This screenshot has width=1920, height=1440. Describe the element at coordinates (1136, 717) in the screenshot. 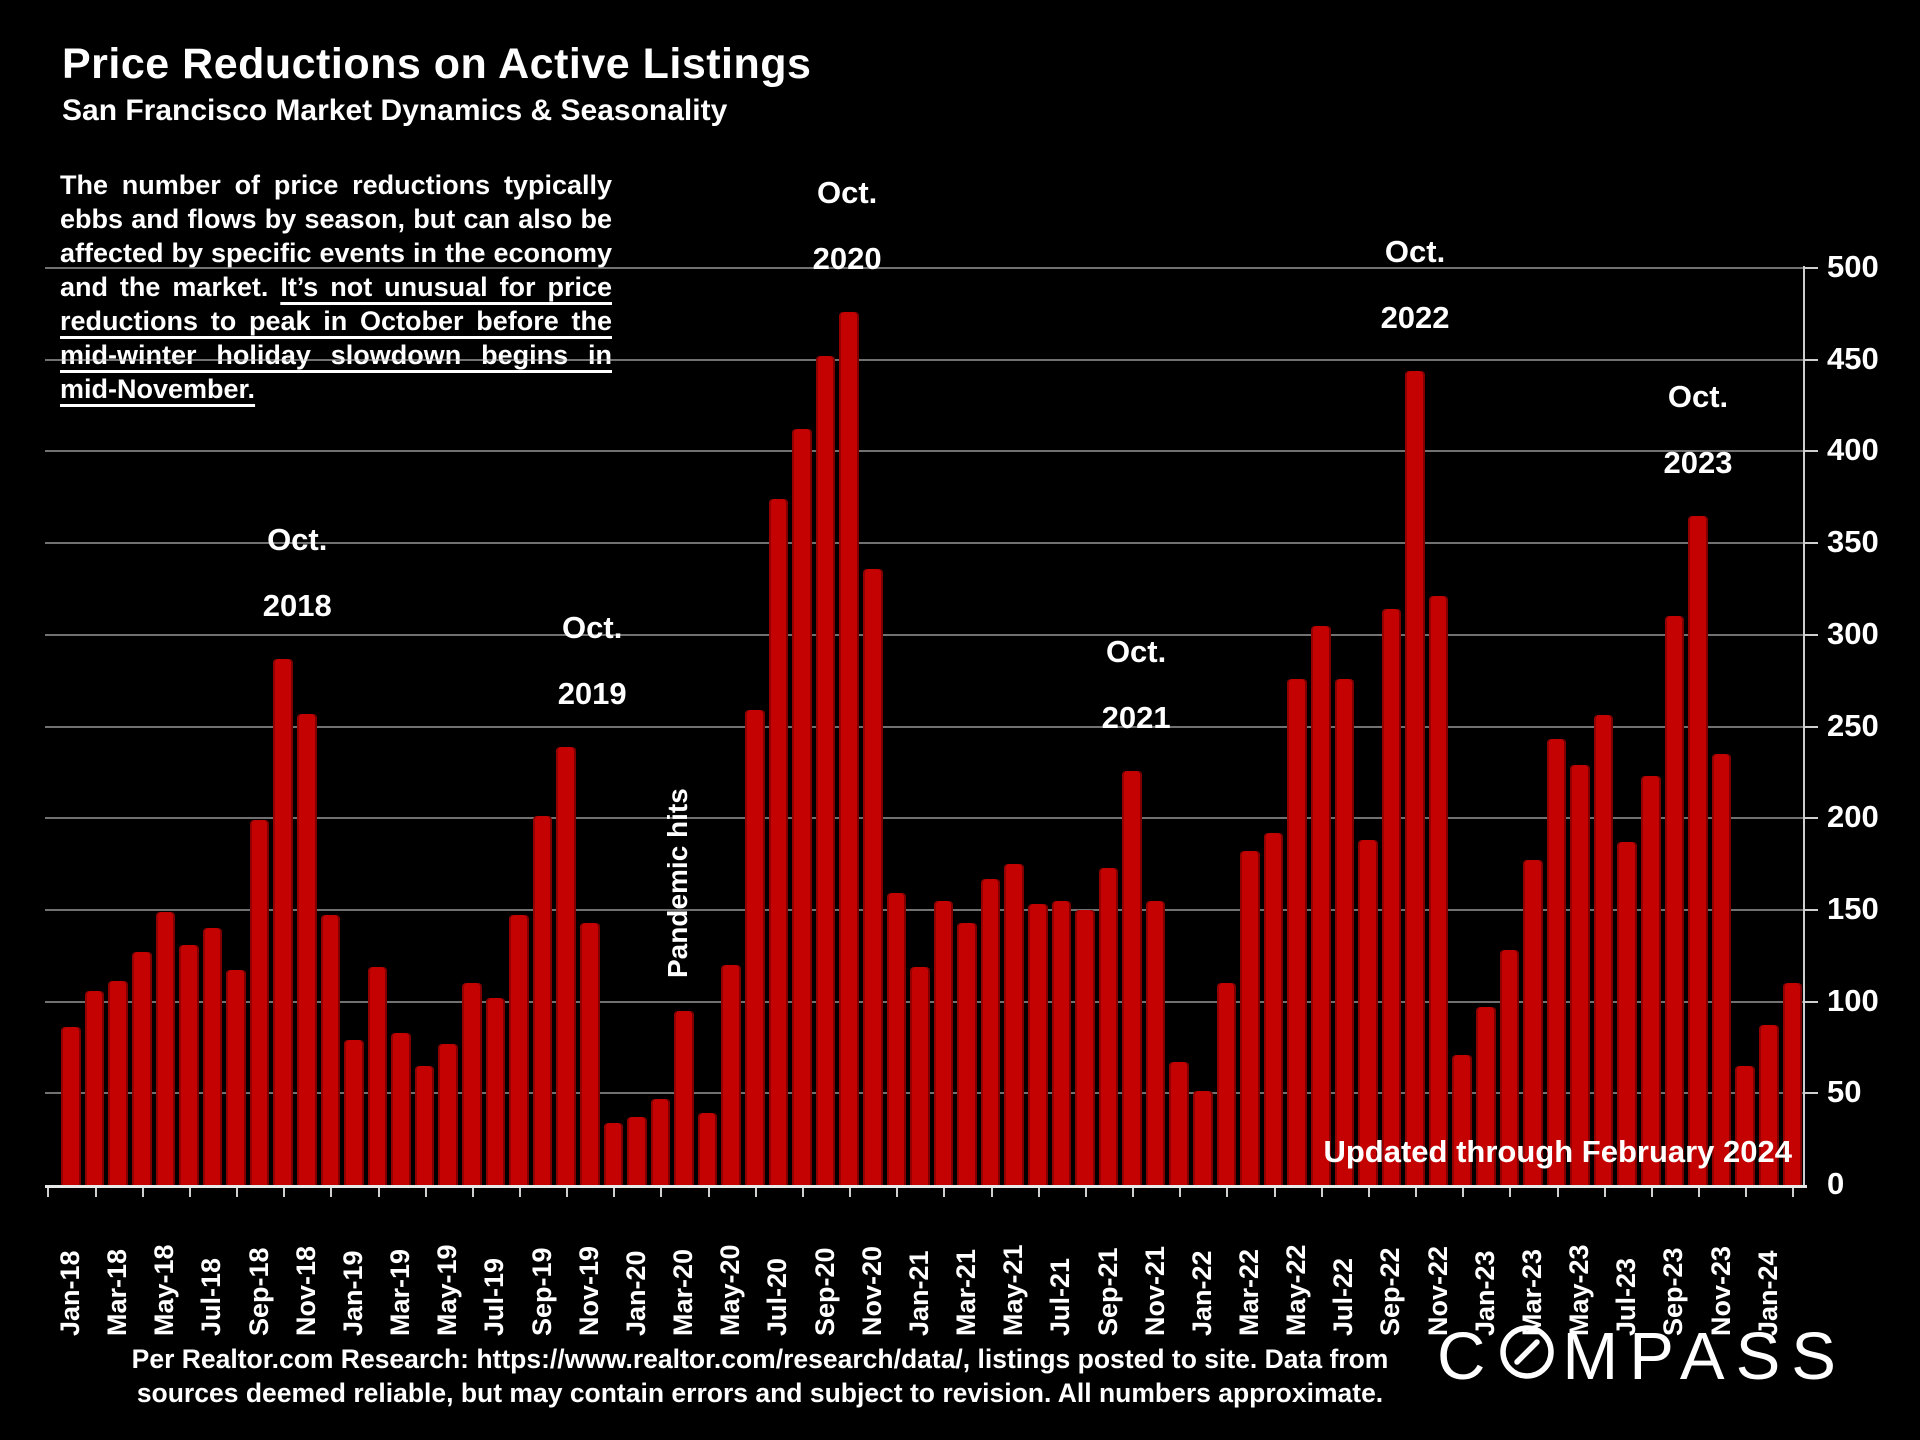

I see `annotation-line: 2021` at that location.